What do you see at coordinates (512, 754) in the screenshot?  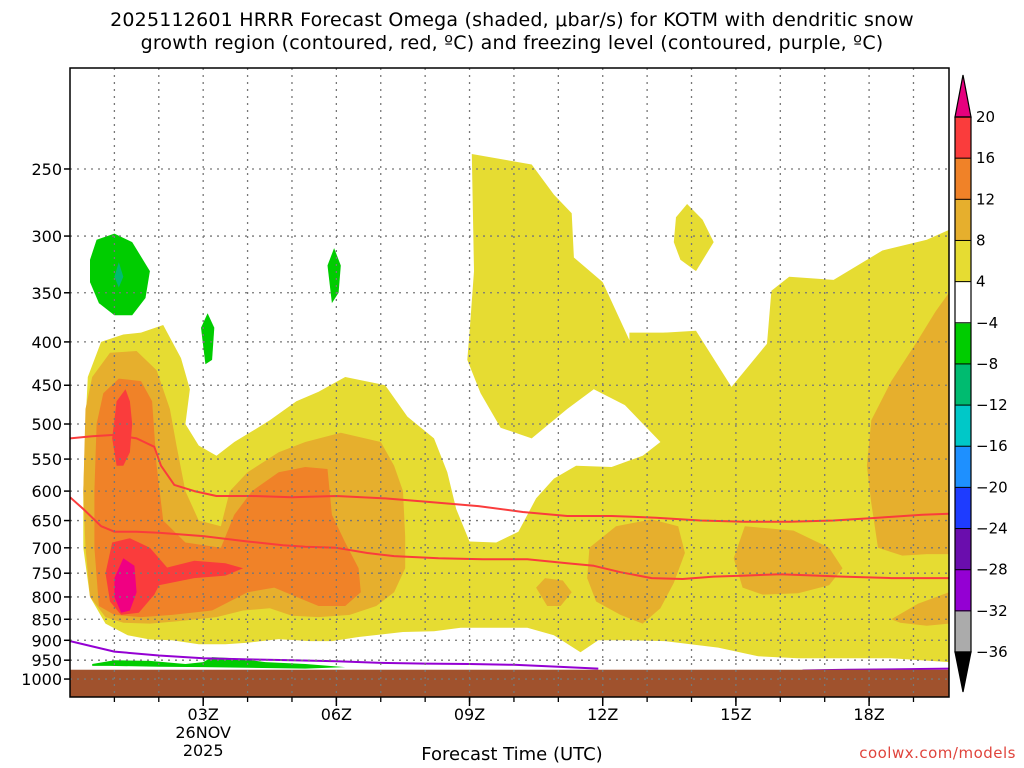 I see `x-axis-label: Forecast Time (UTC)` at bounding box center [512, 754].